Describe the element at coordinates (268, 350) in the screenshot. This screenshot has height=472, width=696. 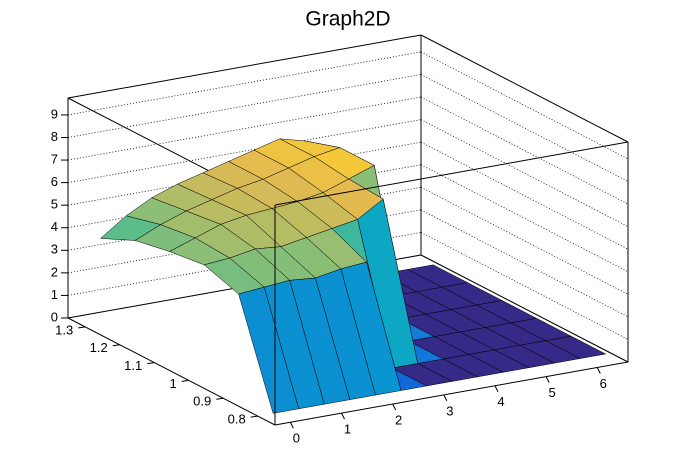
I see `surface-cell` at that location.